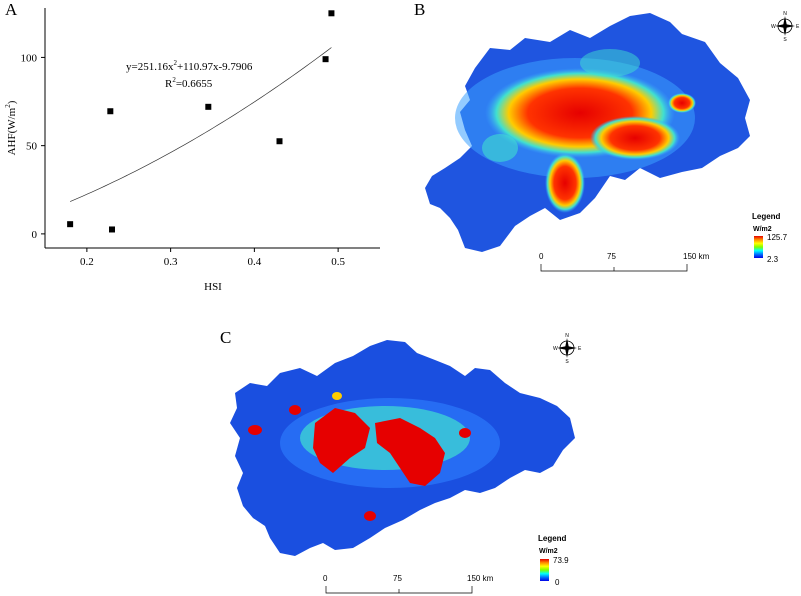  I want to click on x-tick-label: 0.5, so click(338, 262).